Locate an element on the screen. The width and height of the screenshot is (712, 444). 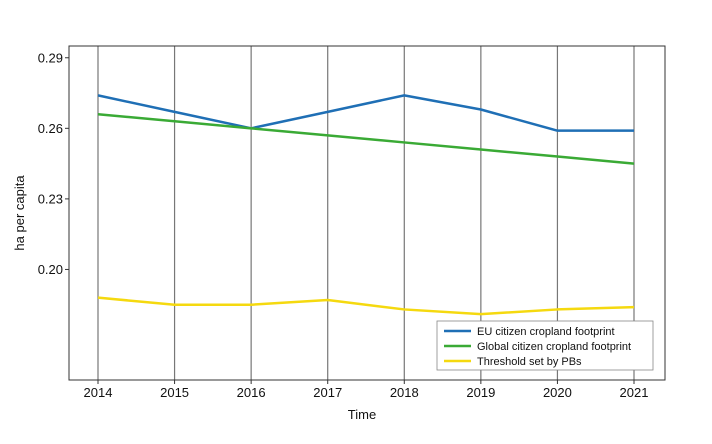
y-tick-label: 0.23 is located at coordinates (50, 198).